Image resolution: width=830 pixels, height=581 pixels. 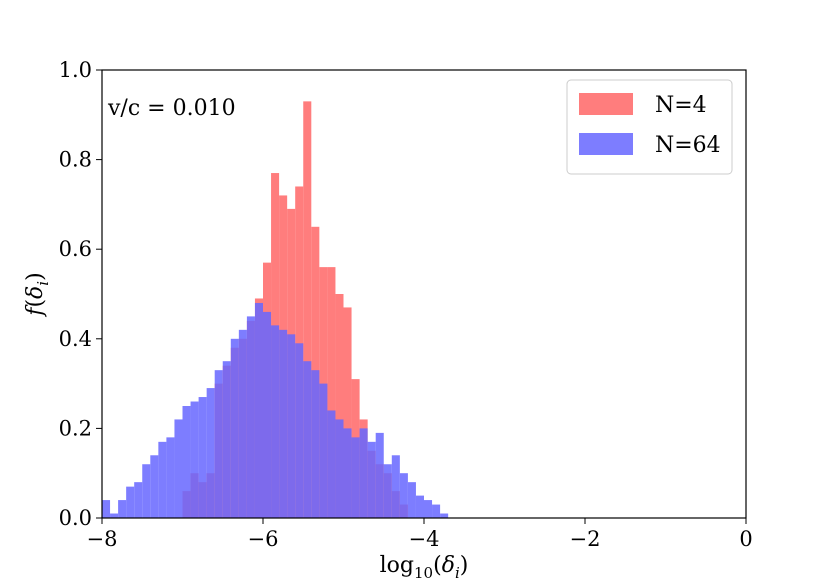 I want to click on y-axis-label: f(δi), so click(x=37, y=294).